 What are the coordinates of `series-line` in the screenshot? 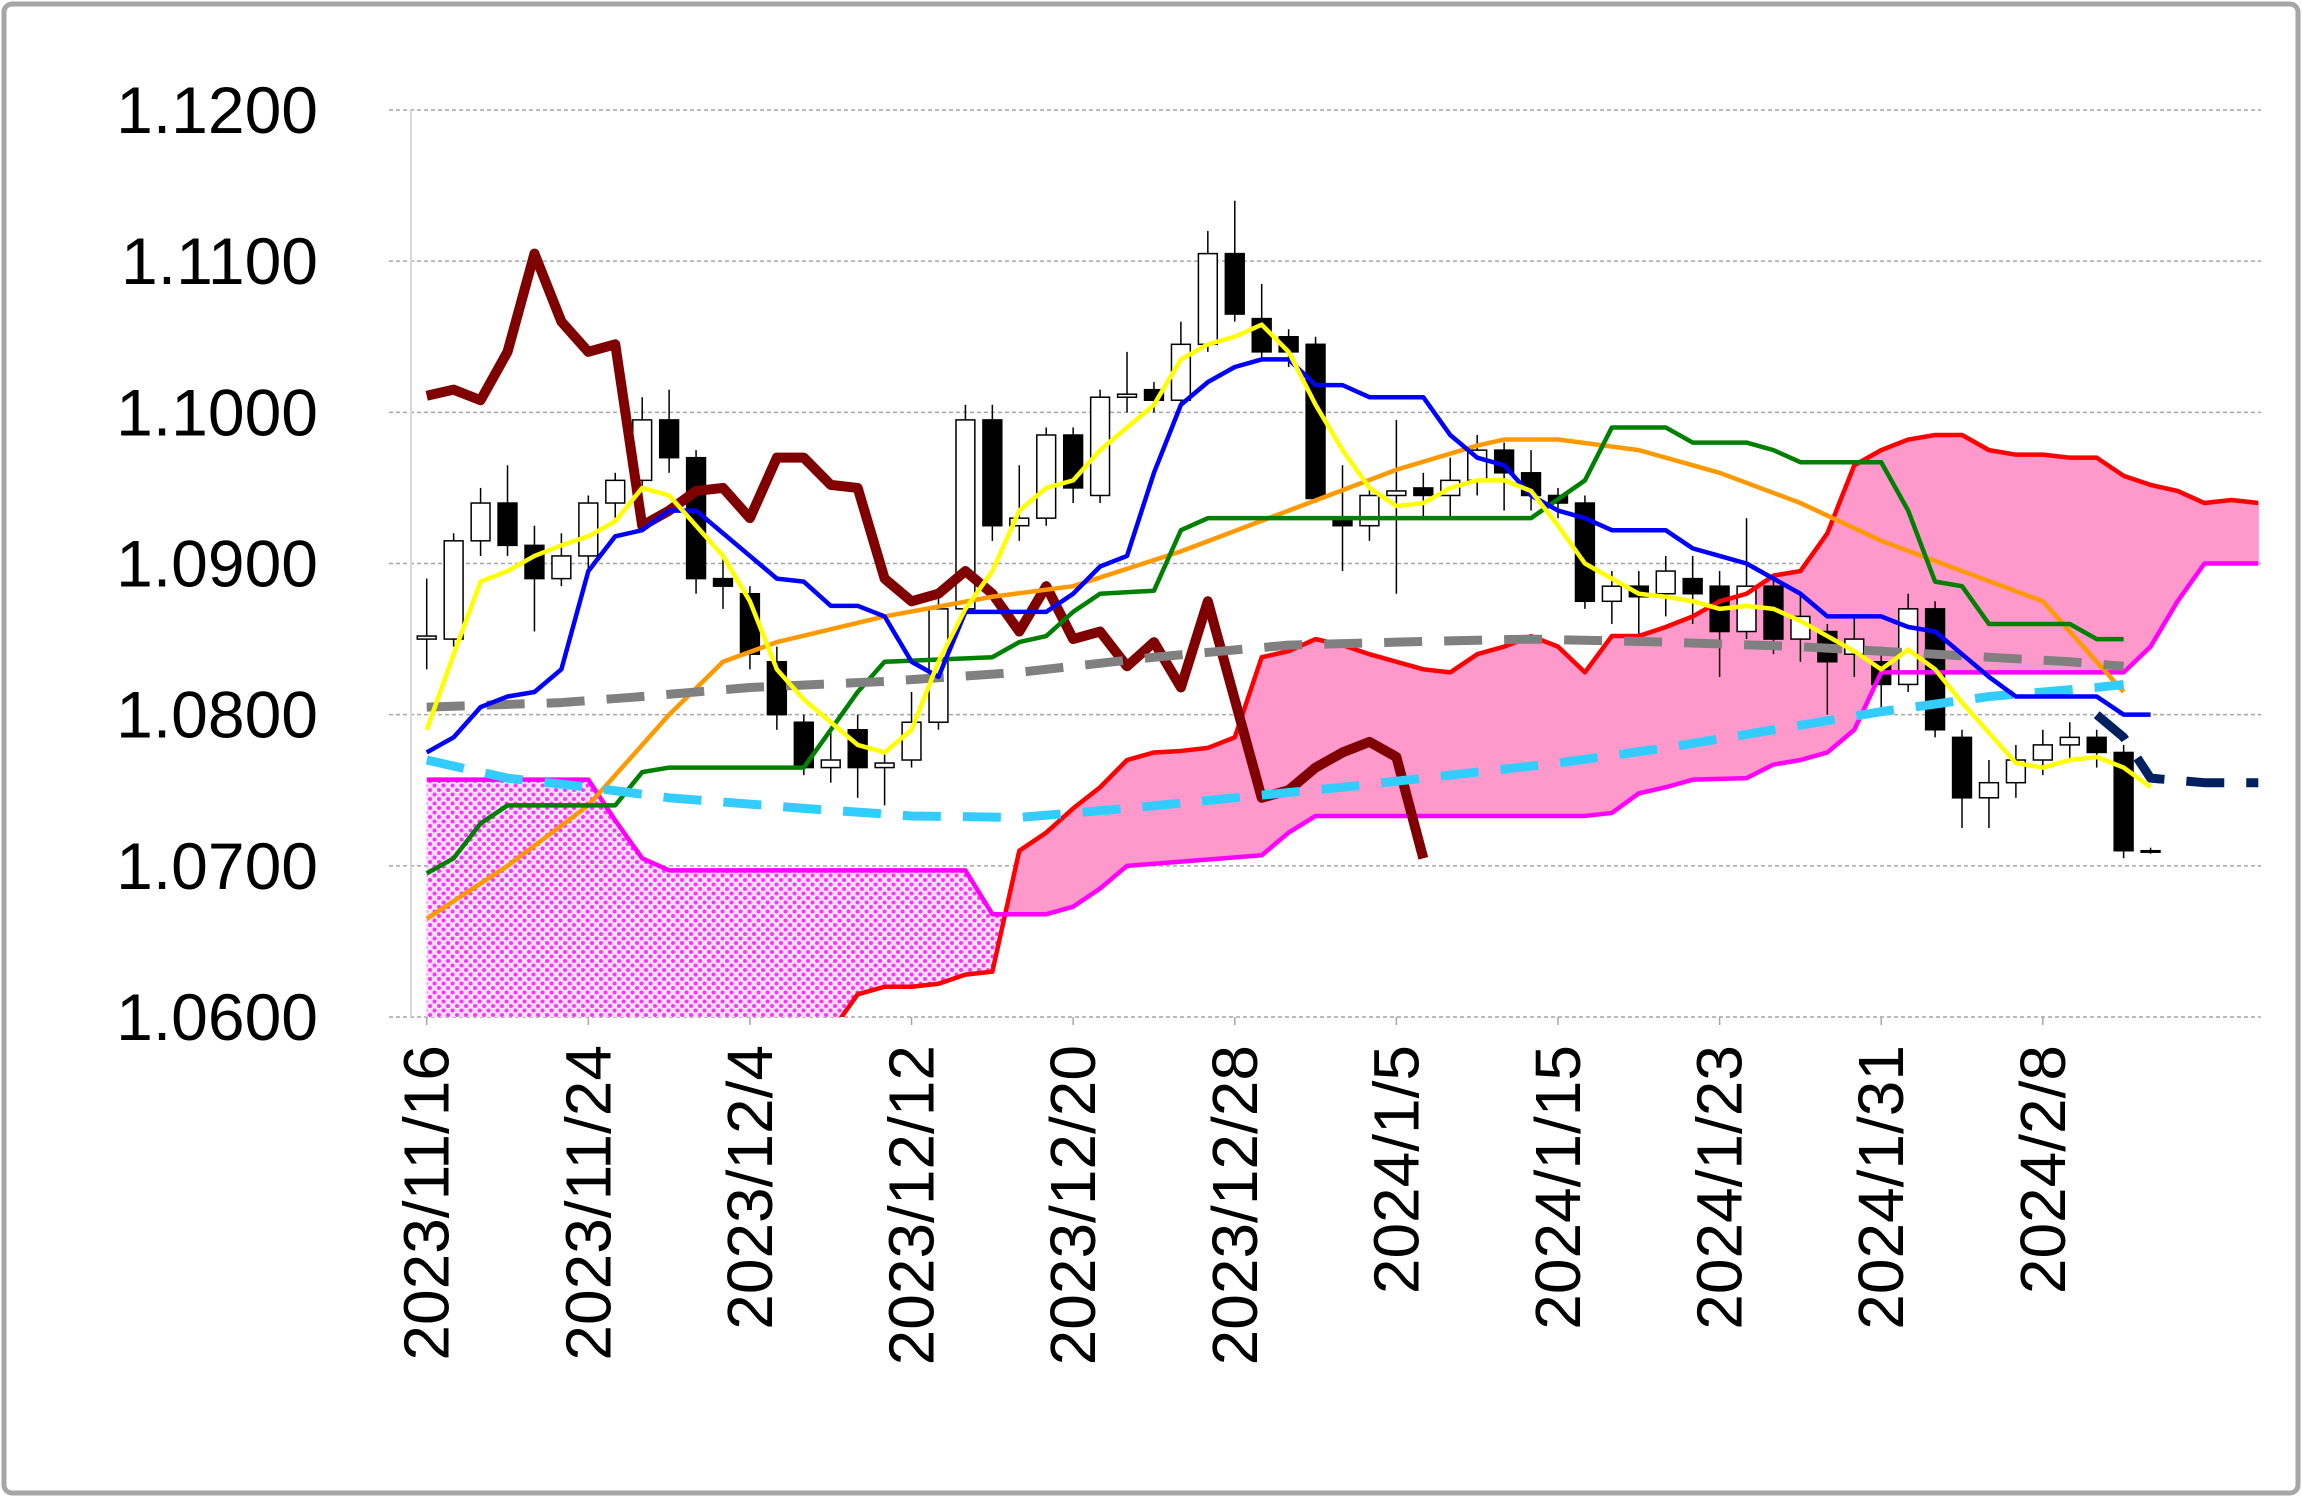 It's located at (1275, 750).